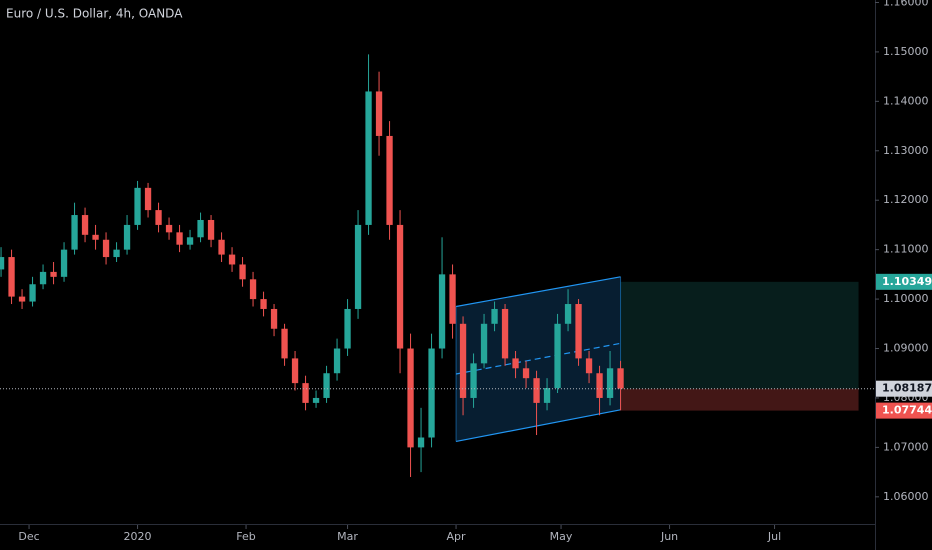  I want to click on y-tick-label: 1.12000, so click(906, 199).